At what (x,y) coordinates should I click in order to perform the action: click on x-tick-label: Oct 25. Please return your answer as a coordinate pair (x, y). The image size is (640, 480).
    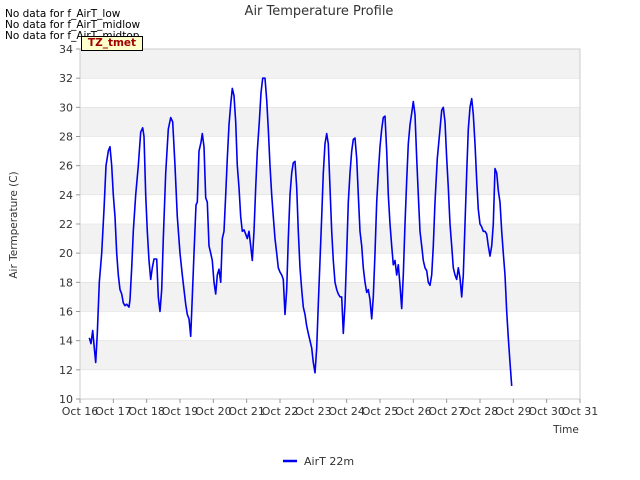
    Looking at the image, I should click on (380, 411).